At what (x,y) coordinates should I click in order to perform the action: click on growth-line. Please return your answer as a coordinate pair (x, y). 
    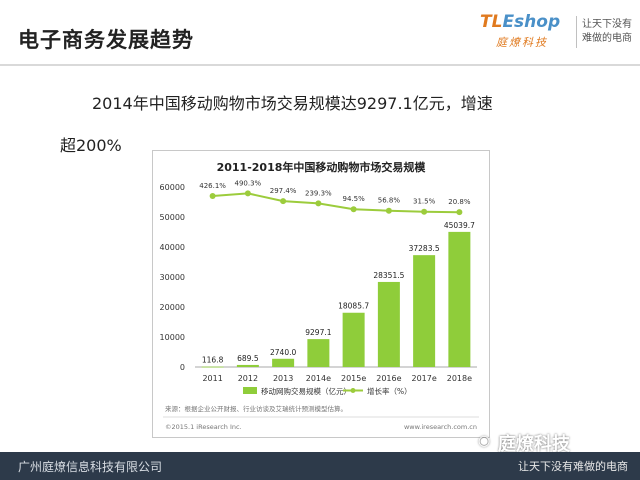
    Looking at the image, I should click on (336, 203).